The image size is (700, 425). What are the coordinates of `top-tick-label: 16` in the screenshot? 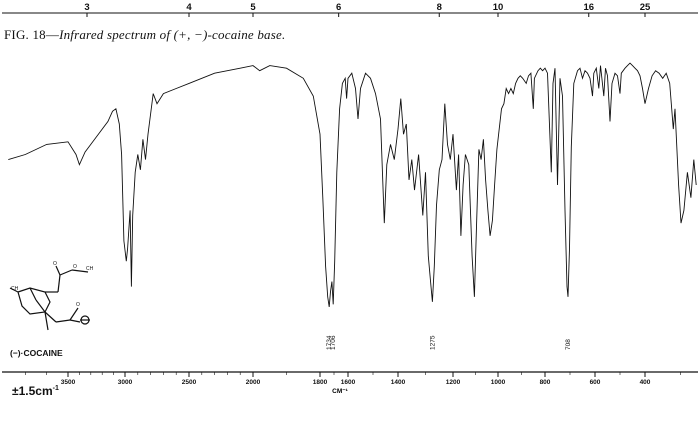 It's located at (588, 7).